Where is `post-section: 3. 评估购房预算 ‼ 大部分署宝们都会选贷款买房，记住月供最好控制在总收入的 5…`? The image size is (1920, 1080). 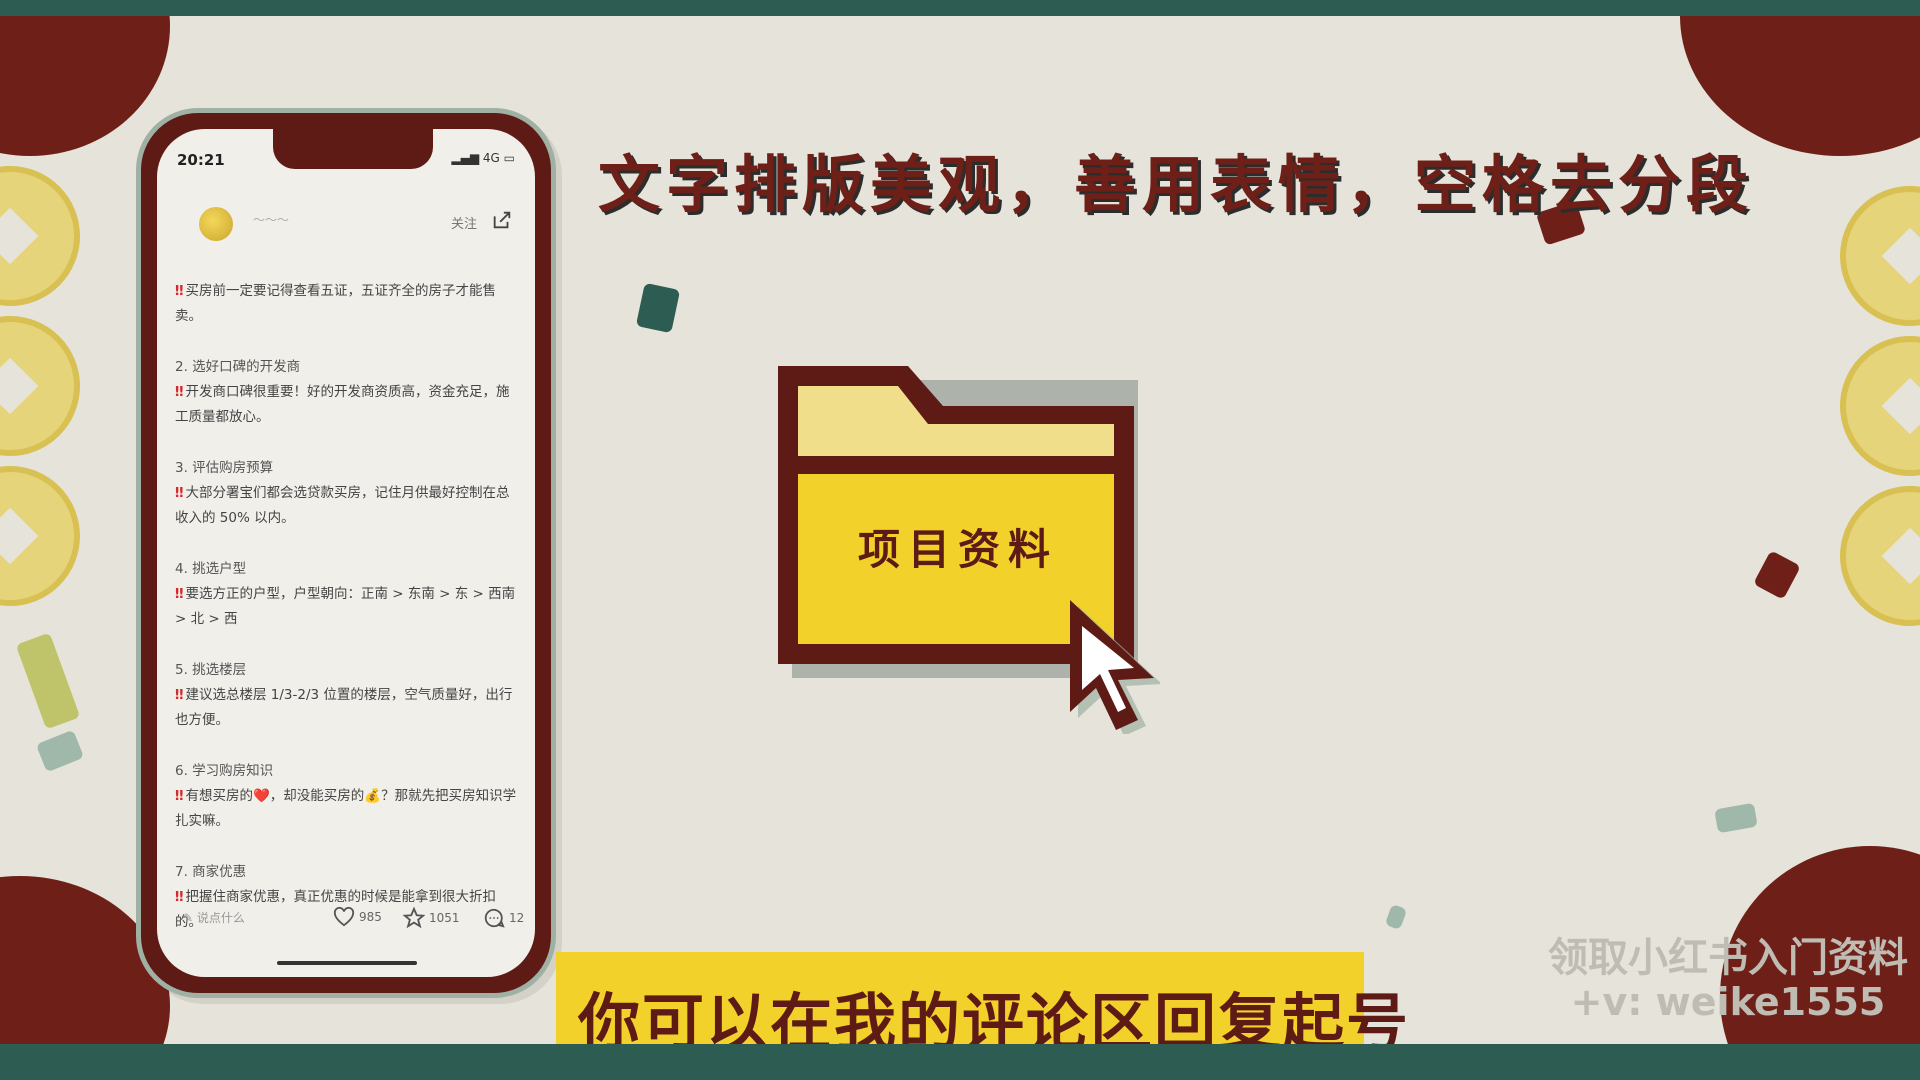
post-section: 3. 评估购房预算 ‼ 大部分署宝们都会选贷款买房，记住月供最好控制在总收入的 5… is located at coordinates (342, 493).